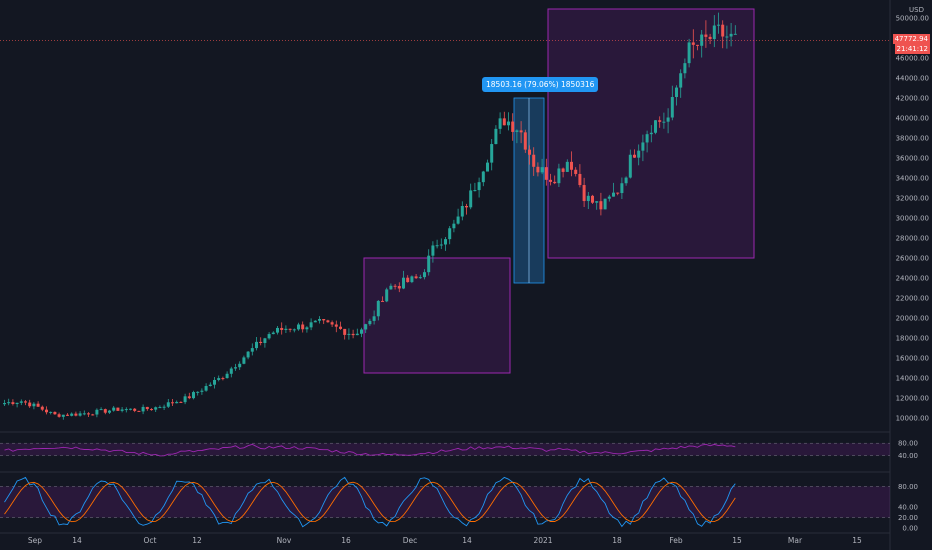 The image size is (932, 550). What do you see at coordinates (912, 119) in the screenshot?
I see `price-axis-label: 40000.00` at bounding box center [912, 119].